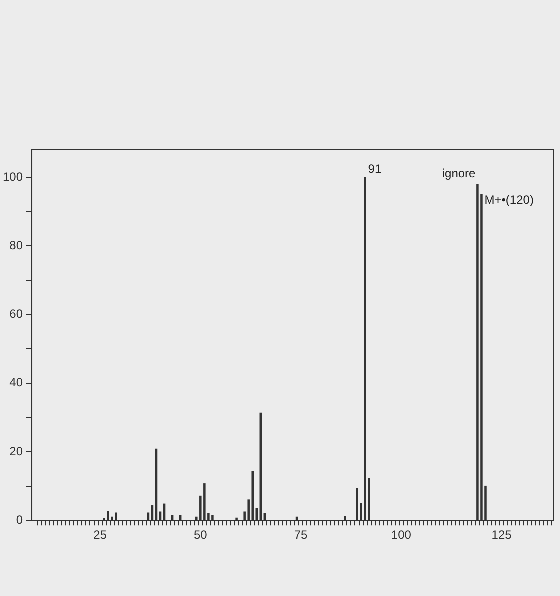  Describe the element at coordinates (17, 383) in the screenshot. I see `y-tick-label: 40` at that location.